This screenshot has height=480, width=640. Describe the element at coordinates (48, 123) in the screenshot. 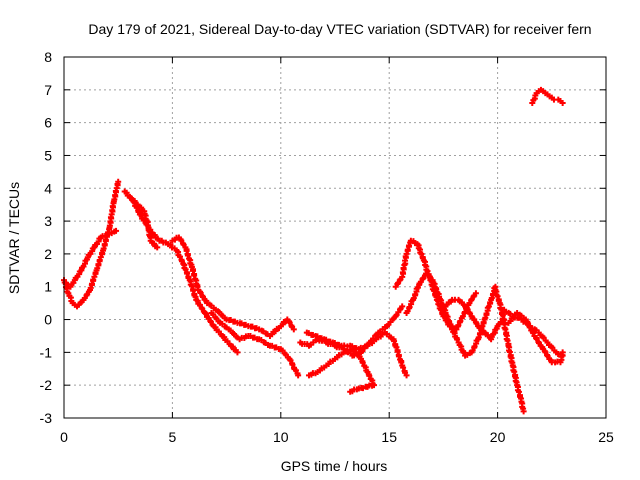

I see `y-tick-label: 6` at that location.